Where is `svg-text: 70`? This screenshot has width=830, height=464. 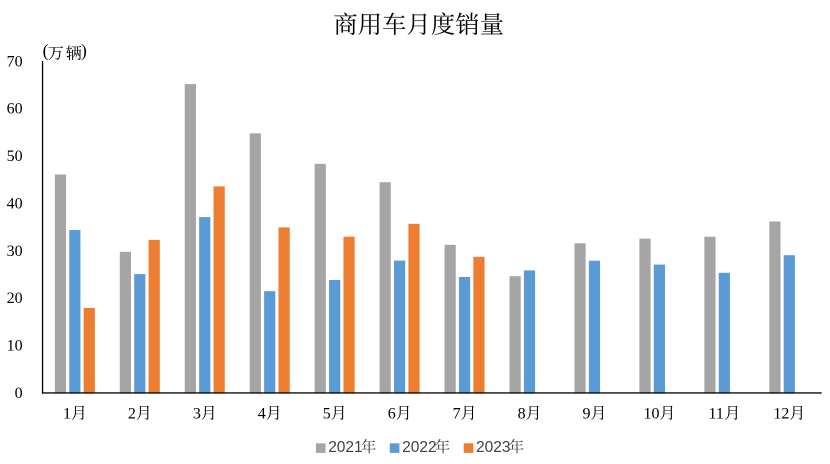 svg-text: 70 is located at coordinates (15, 61).